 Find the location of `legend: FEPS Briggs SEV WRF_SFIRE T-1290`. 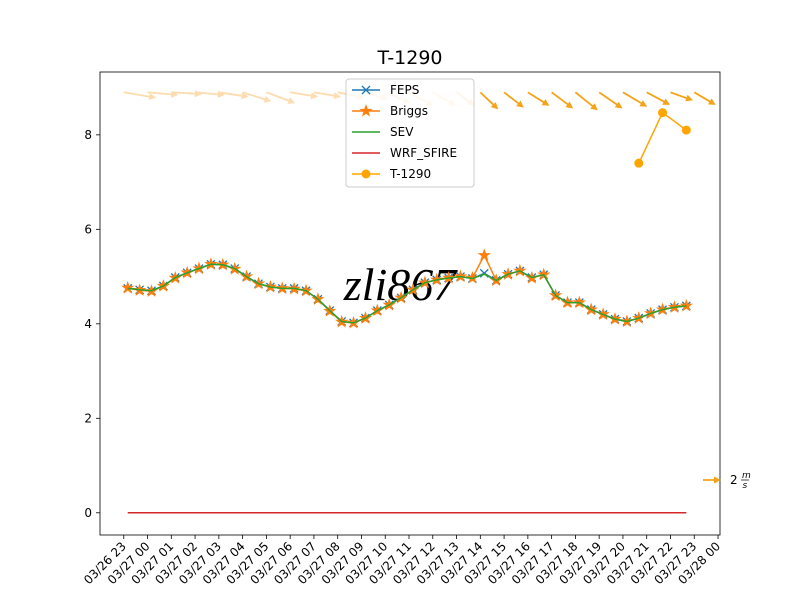

legend: FEPS Briggs SEV WRF_SFIRE T-1290 is located at coordinates (410, 133).